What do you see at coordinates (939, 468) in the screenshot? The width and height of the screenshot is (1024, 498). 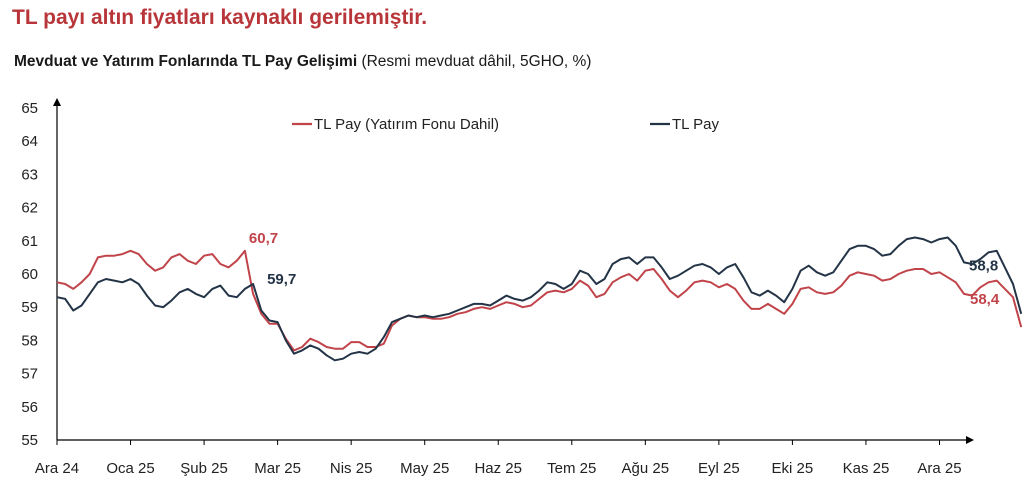 I see `x-tick-label: Ara 25` at bounding box center [939, 468].